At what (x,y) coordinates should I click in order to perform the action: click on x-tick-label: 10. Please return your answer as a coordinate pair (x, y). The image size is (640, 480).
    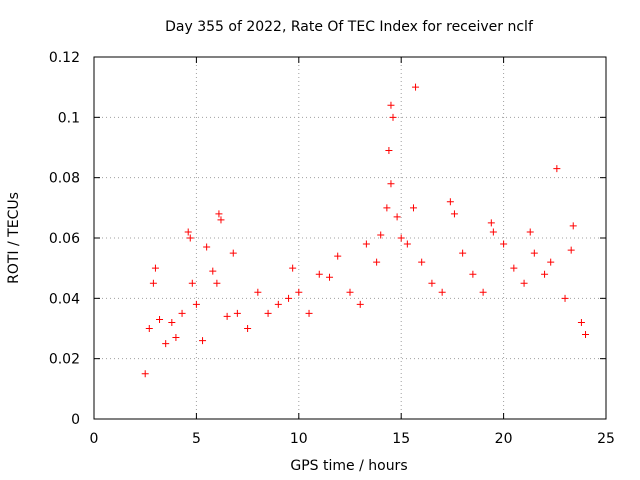
    Looking at the image, I should click on (299, 439).